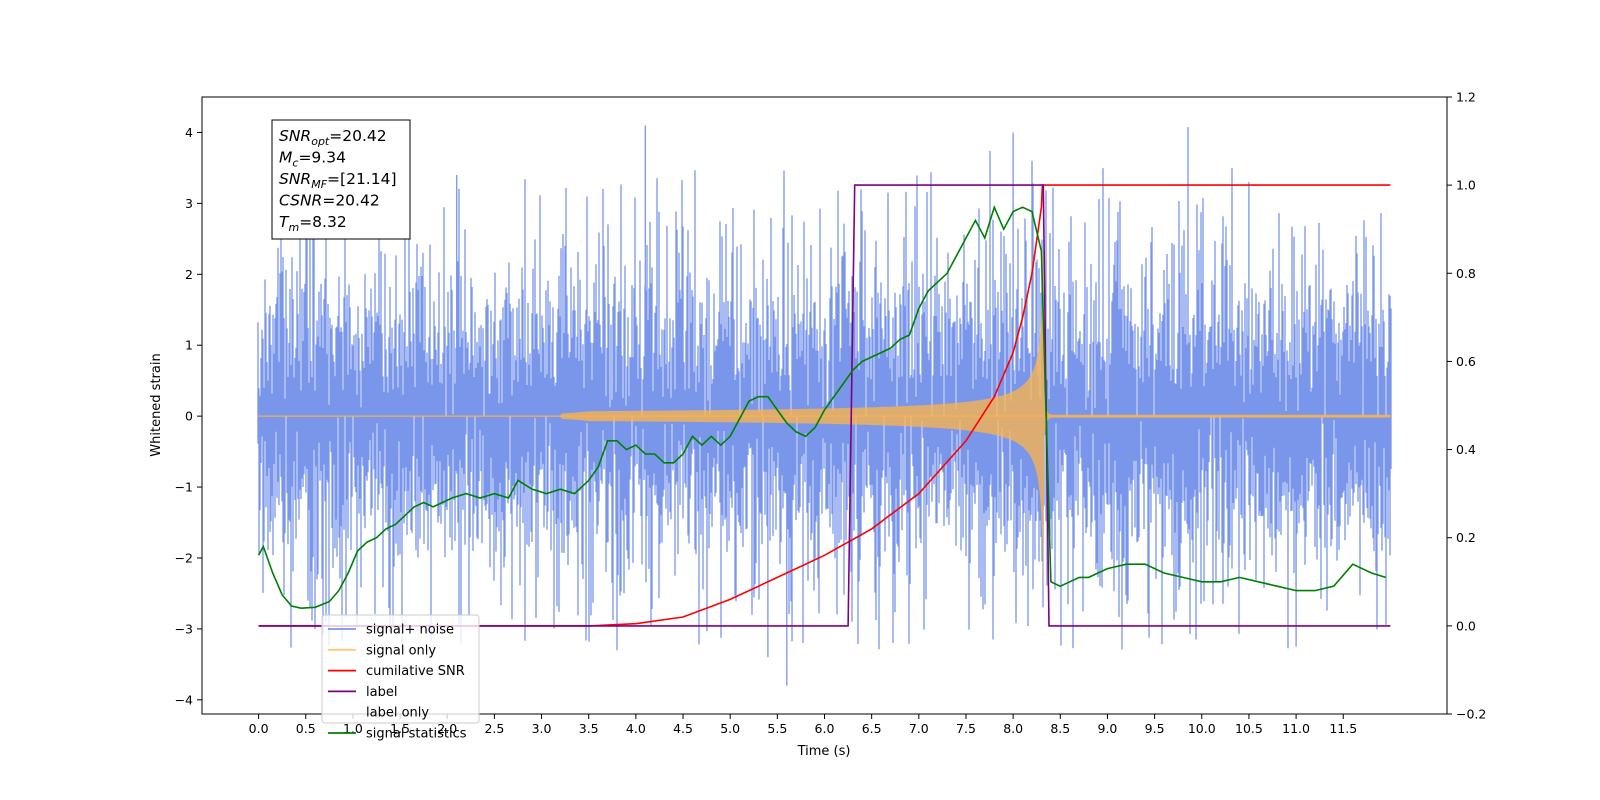  I want to click on y-left-tick-label: 0, so click(189, 416).